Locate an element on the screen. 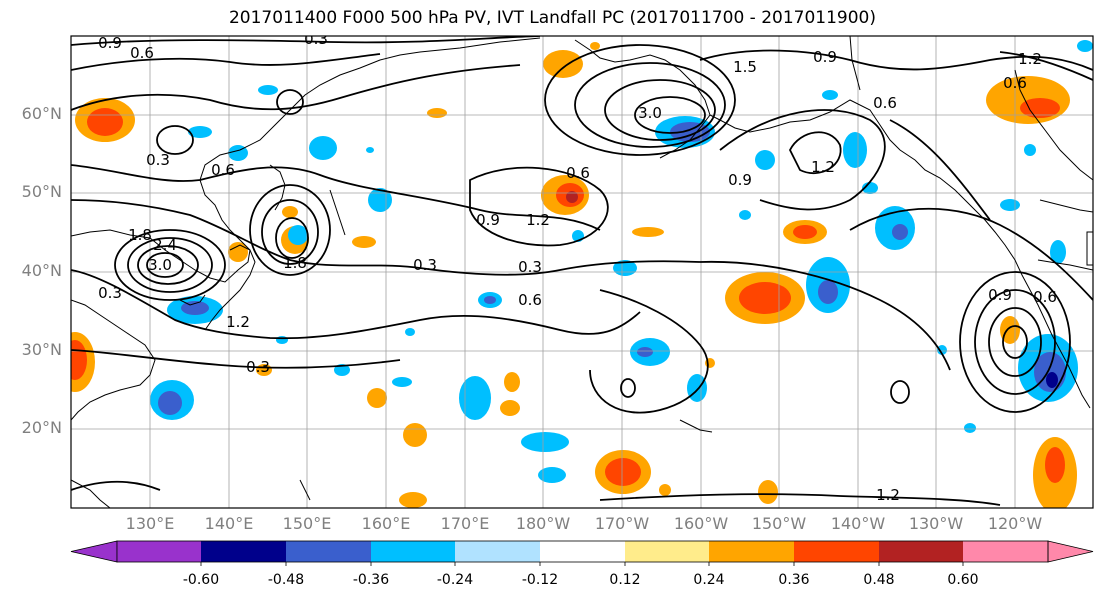  colorbar-tick-label: 0.48 is located at coordinates (879, 580).